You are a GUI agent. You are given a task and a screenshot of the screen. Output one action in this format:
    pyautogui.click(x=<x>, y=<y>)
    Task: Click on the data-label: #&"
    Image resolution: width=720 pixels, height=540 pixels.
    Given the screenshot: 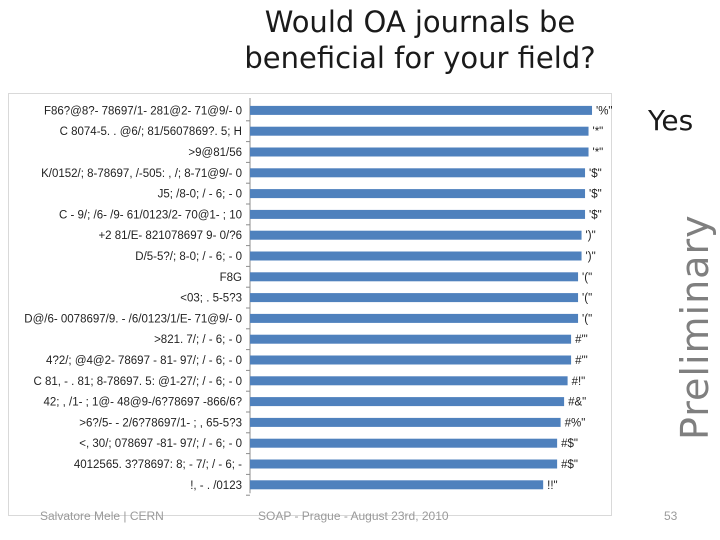 What is the action you would take?
    pyautogui.click(x=577, y=403)
    